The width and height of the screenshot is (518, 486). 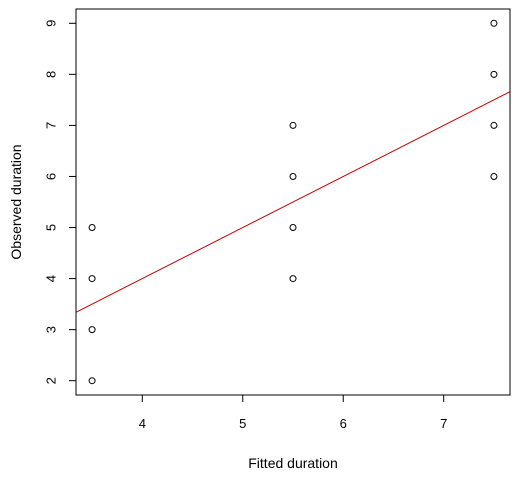 What do you see at coordinates (51, 329) in the screenshot?
I see `y-tick-label: 3` at bounding box center [51, 329].